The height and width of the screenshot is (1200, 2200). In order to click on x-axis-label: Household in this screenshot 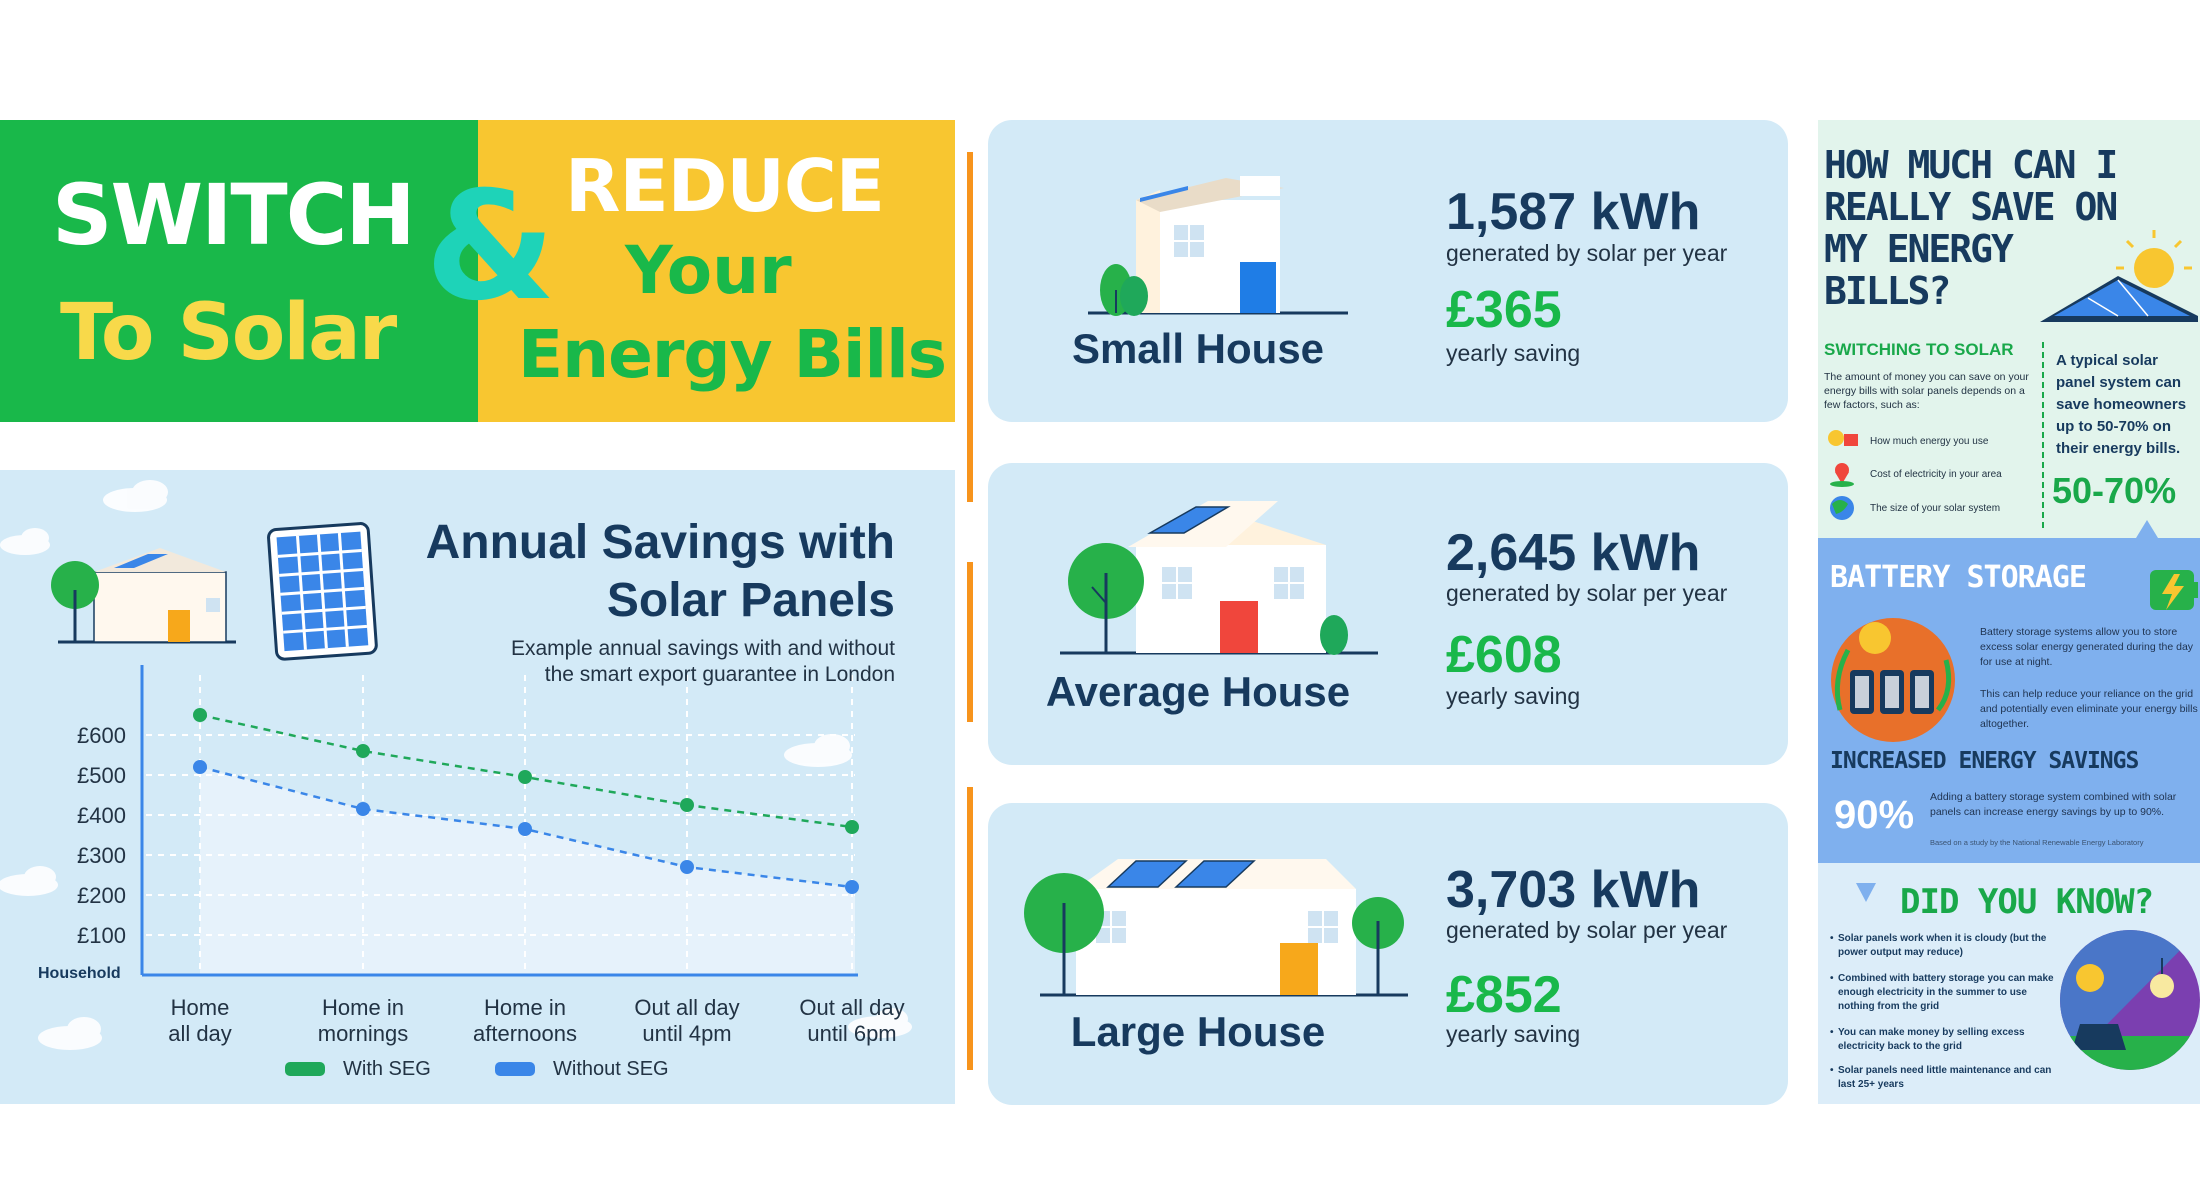, I will do `click(79, 973)`.